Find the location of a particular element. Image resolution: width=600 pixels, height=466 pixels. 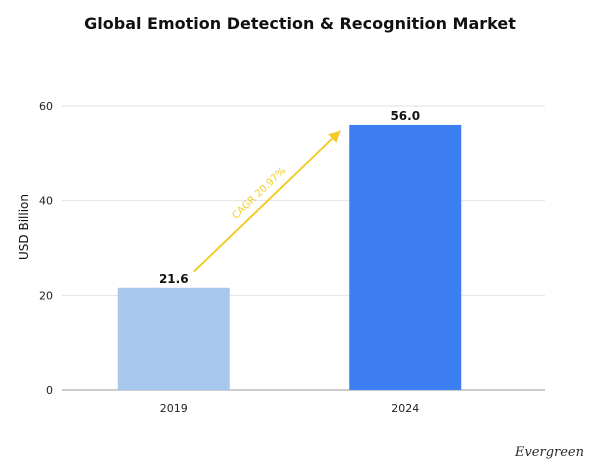

y-tick-label: 60 is located at coordinates (46, 106).